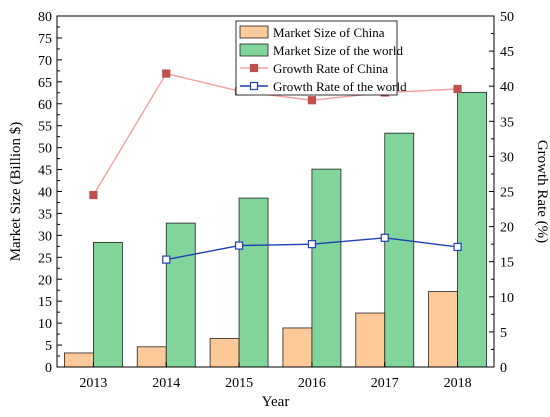 The height and width of the screenshot is (417, 550). Describe the element at coordinates (45, 149) in the screenshot. I see `y-tick-label: 50` at that location.